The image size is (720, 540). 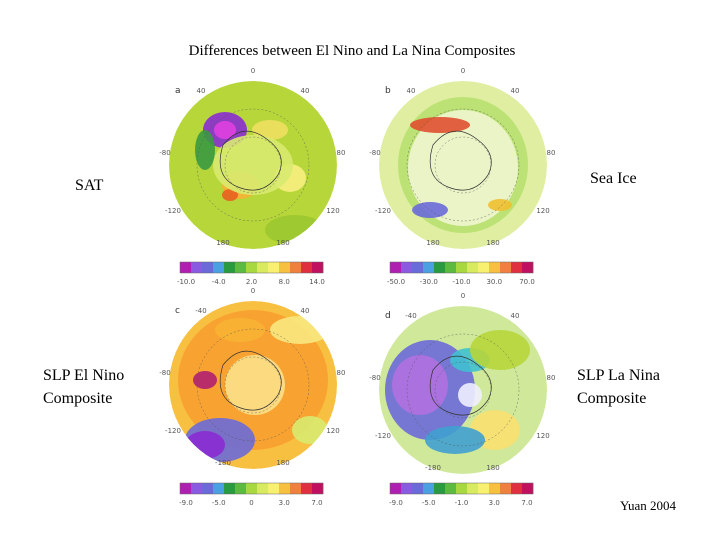 I want to click on colorbar-label: 0, so click(x=251, y=503).